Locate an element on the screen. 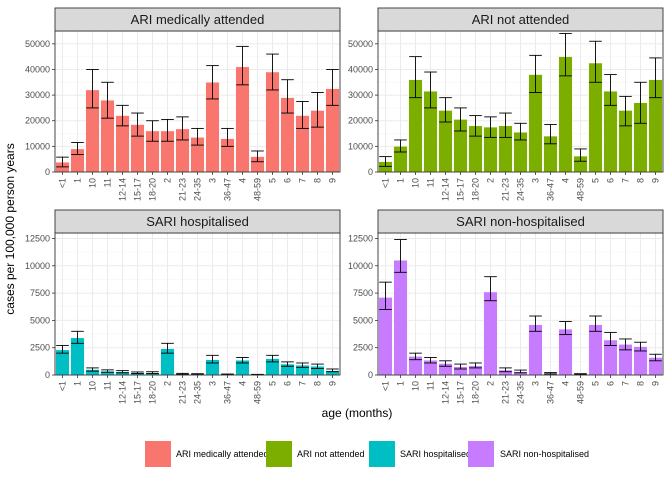 The width and height of the screenshot is (672, 480). legend-item: SARI non-hospitalised is located at coordinates (528, 454).